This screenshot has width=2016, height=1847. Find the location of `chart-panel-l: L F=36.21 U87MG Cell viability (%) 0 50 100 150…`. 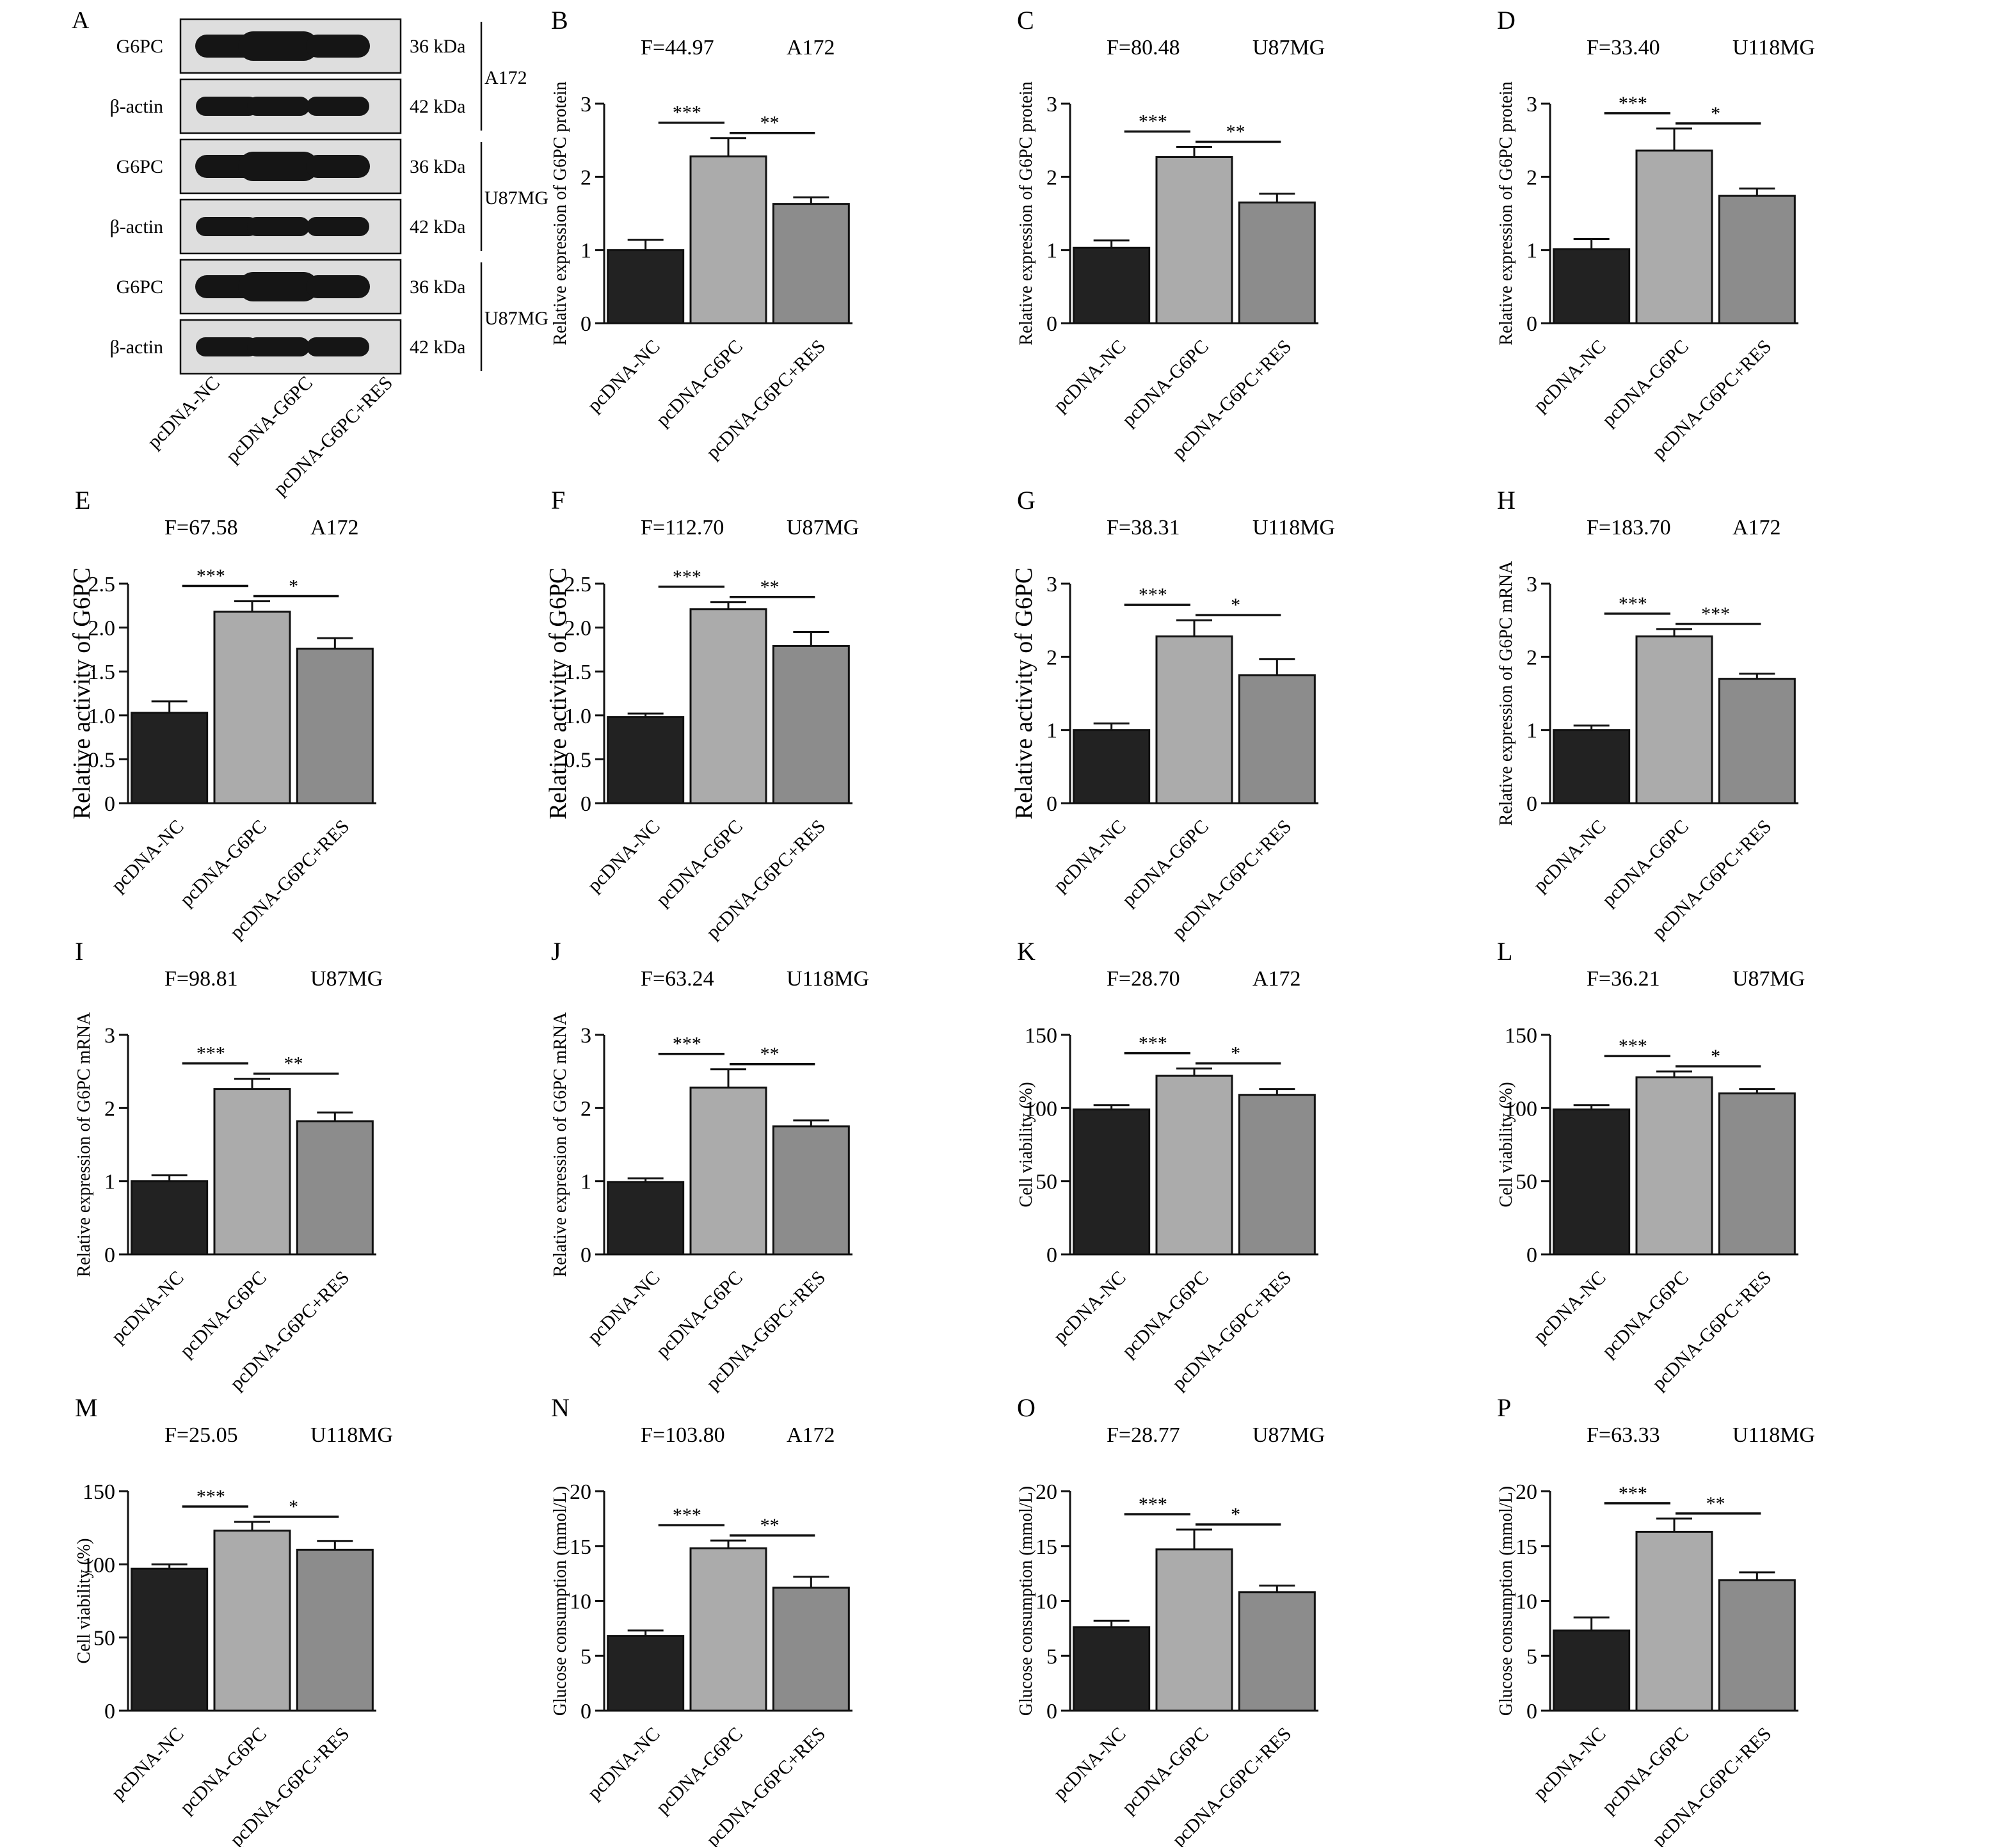

chart-panel-l: L F=36.21 U87MG Cell viability (%) 0 50 100 150… is located at coordinates (1650, 1166).